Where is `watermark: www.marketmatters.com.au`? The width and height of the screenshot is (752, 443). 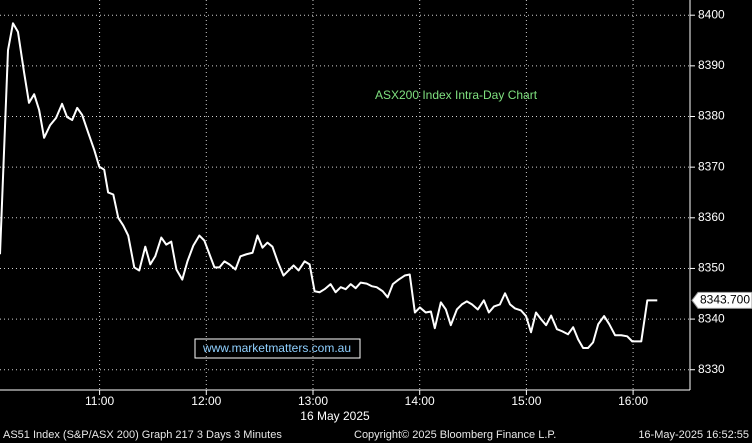 watermark: www.marketmatters.com.au is located at coordinates (276, 348).